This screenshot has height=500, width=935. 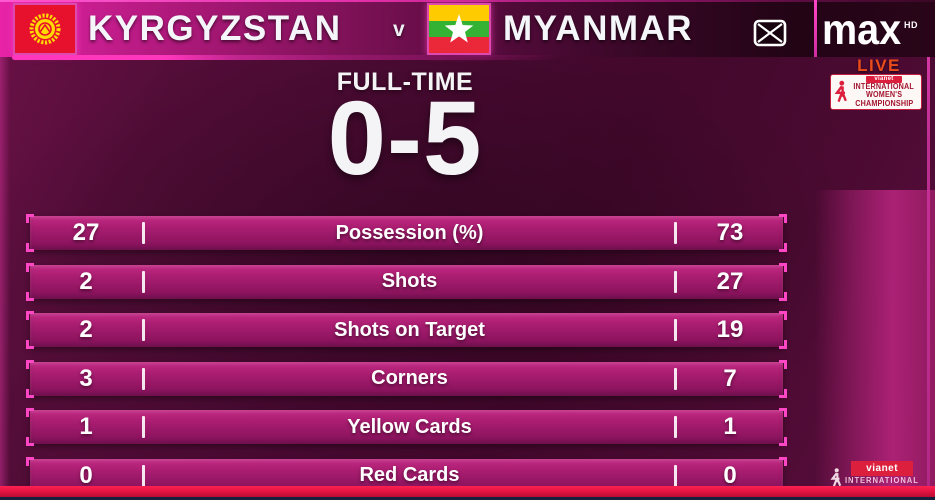 I want to click on watermark-line-1: INTERNATIONAL, so click(x=882, y=480).